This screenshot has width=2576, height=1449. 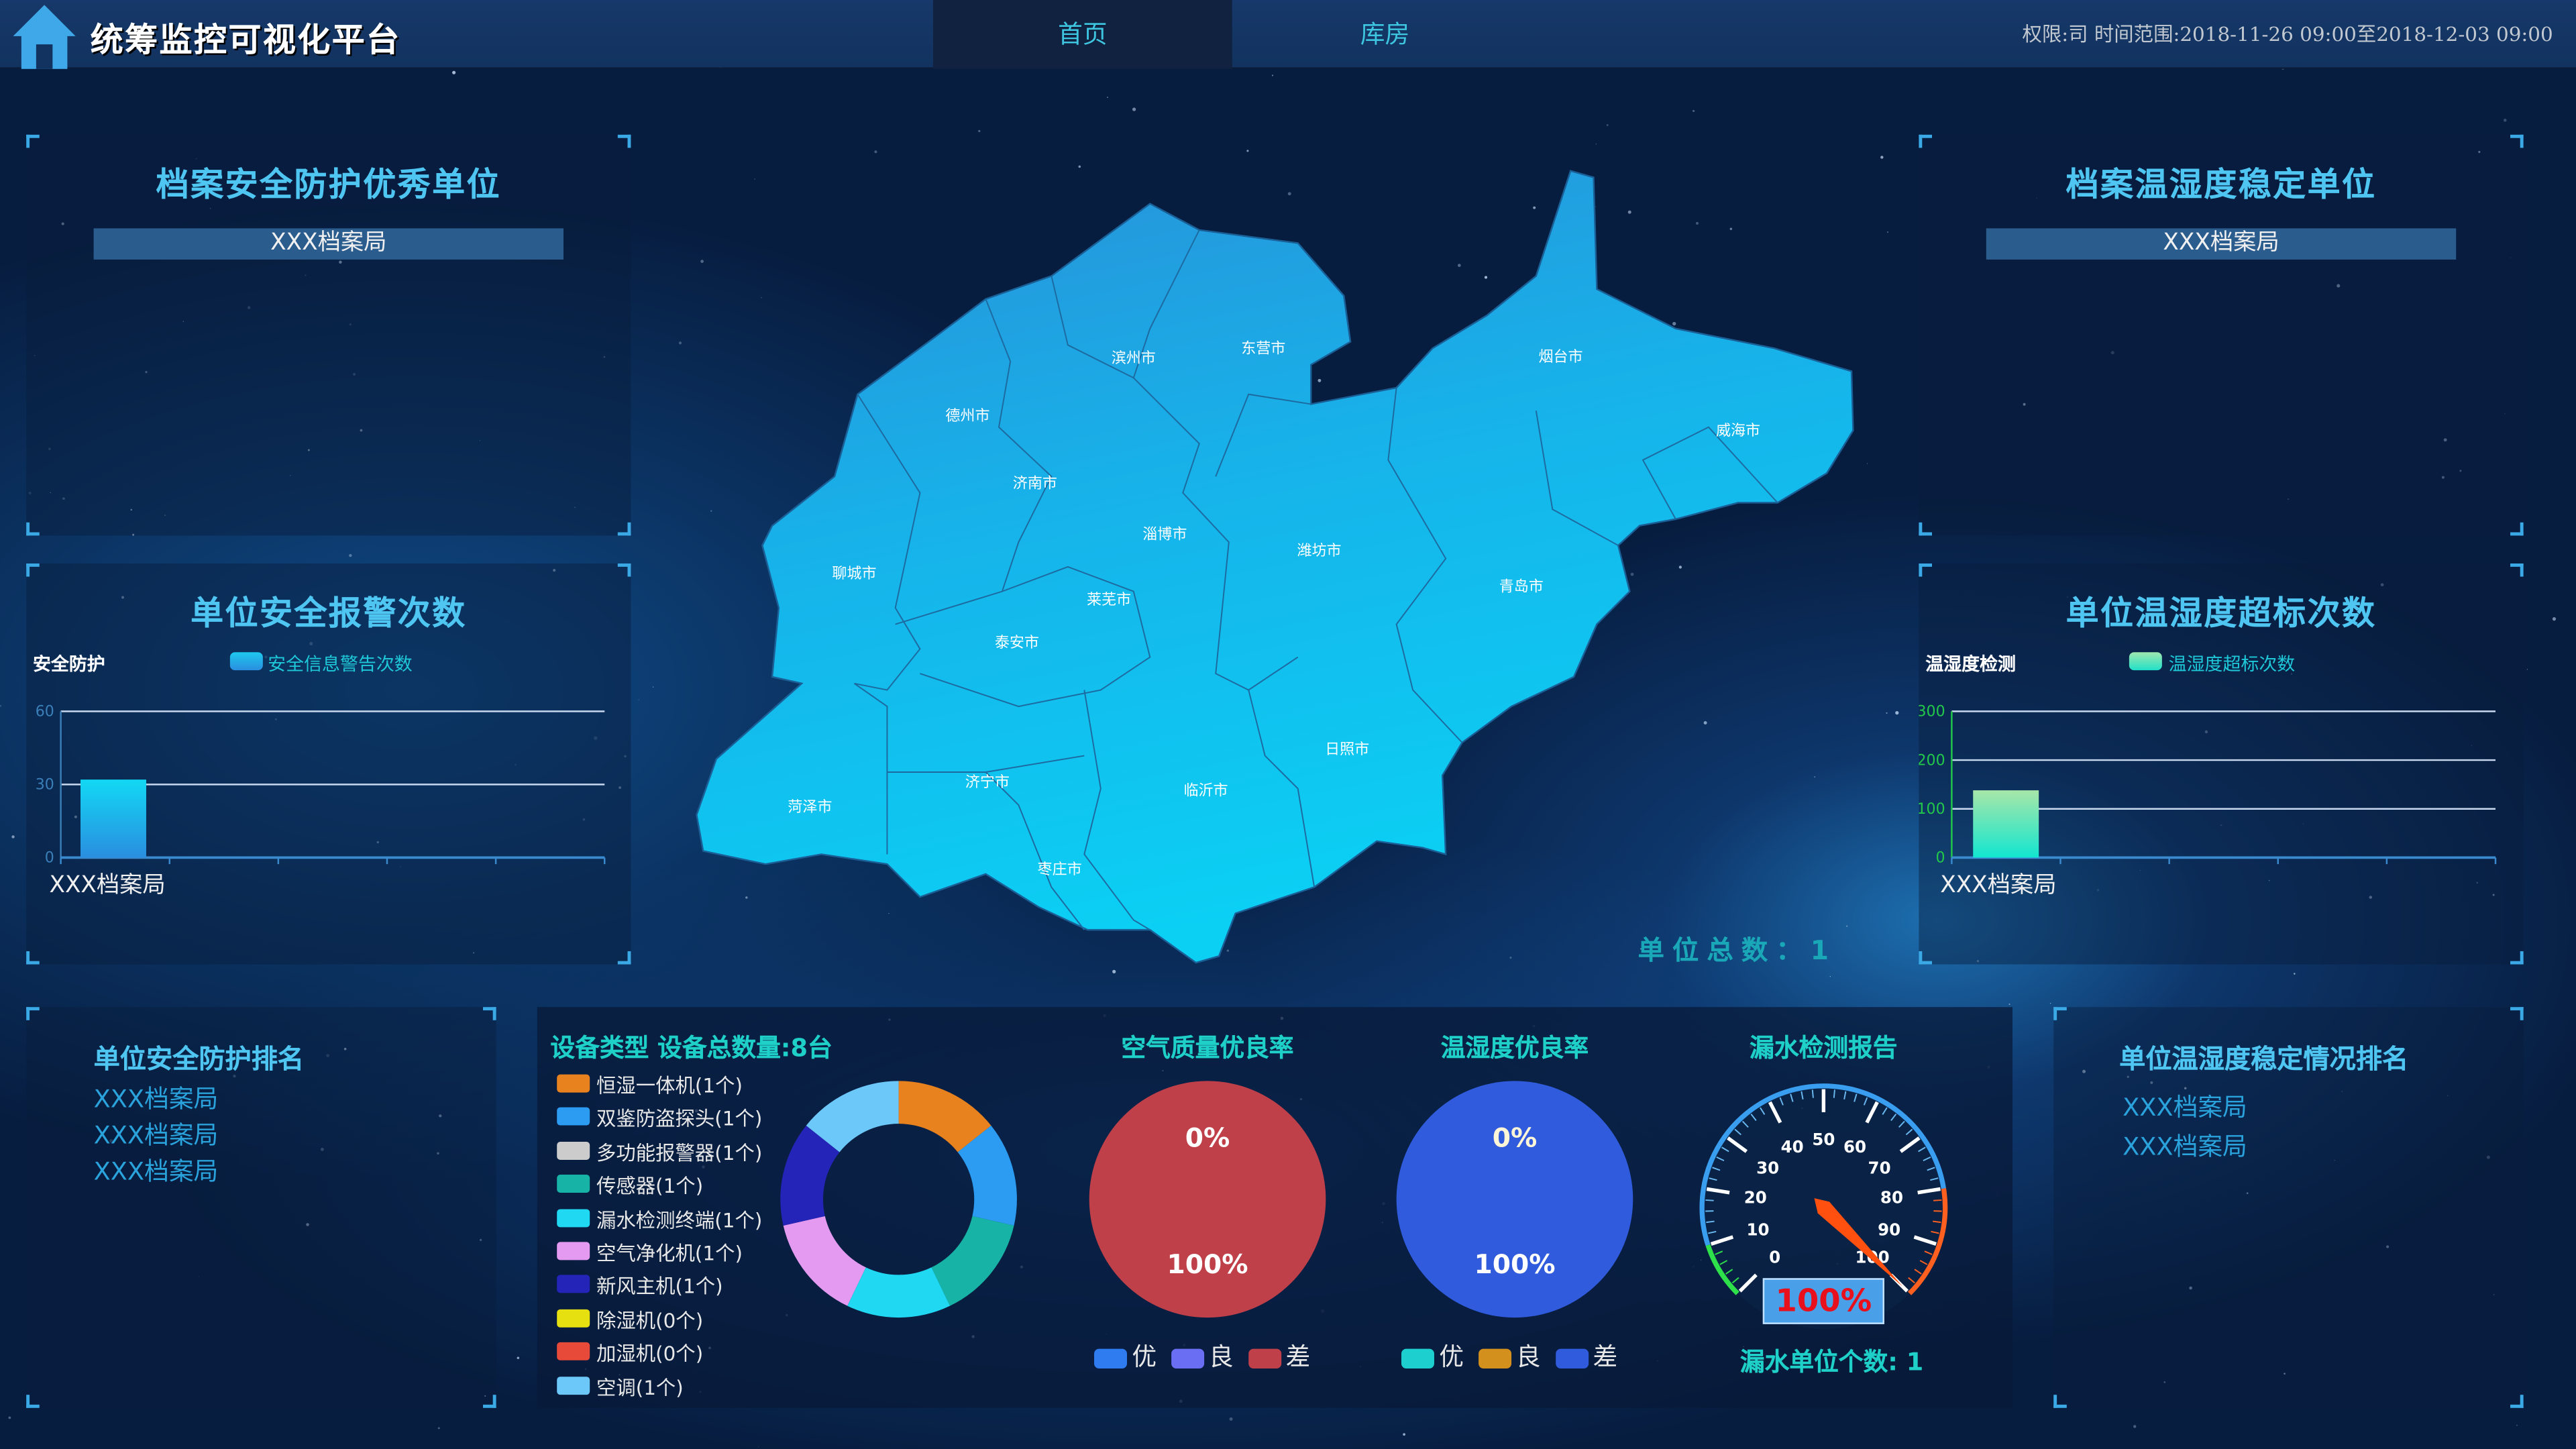 I want to click on tab-home: 首页, so click(x=1082, y=34).